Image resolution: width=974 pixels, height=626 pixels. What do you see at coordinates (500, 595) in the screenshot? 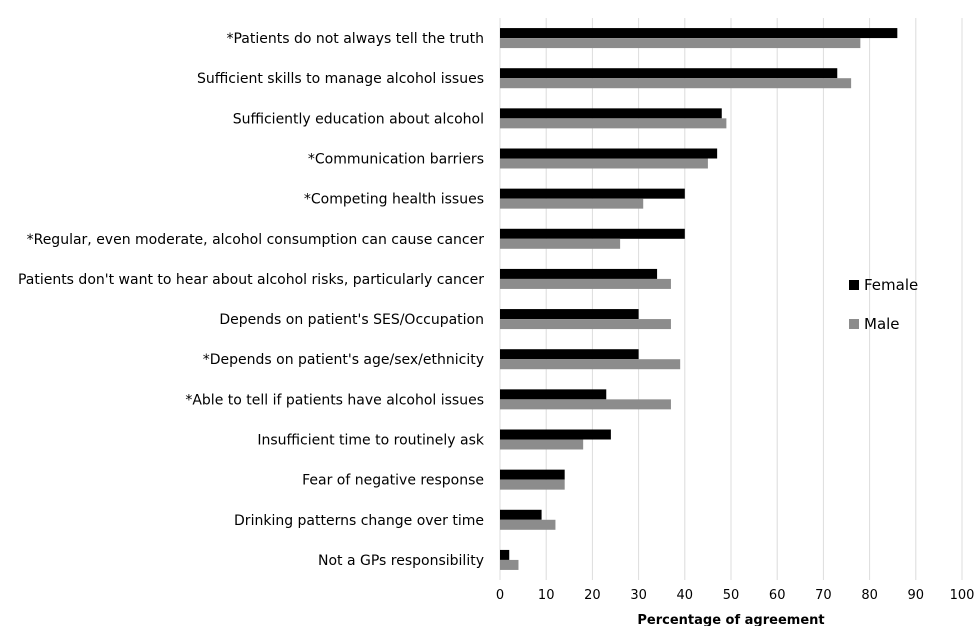
I see `x-tick-label: 0` at bounding box center [500, 595].